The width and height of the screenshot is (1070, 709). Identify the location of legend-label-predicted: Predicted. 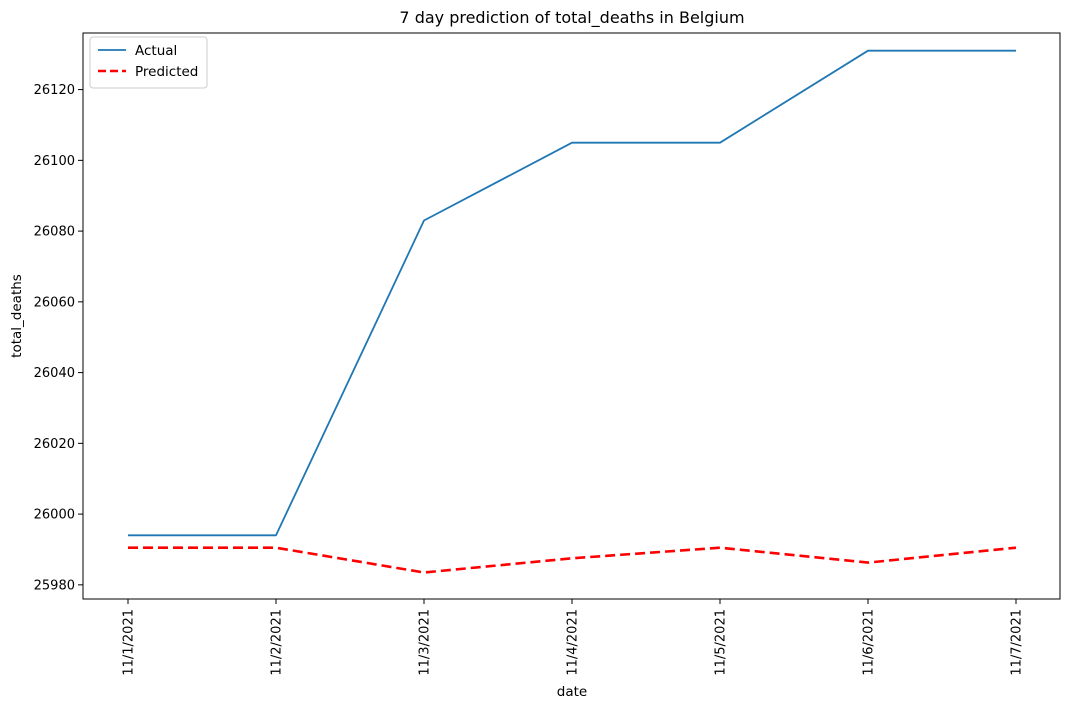
(166, 72).